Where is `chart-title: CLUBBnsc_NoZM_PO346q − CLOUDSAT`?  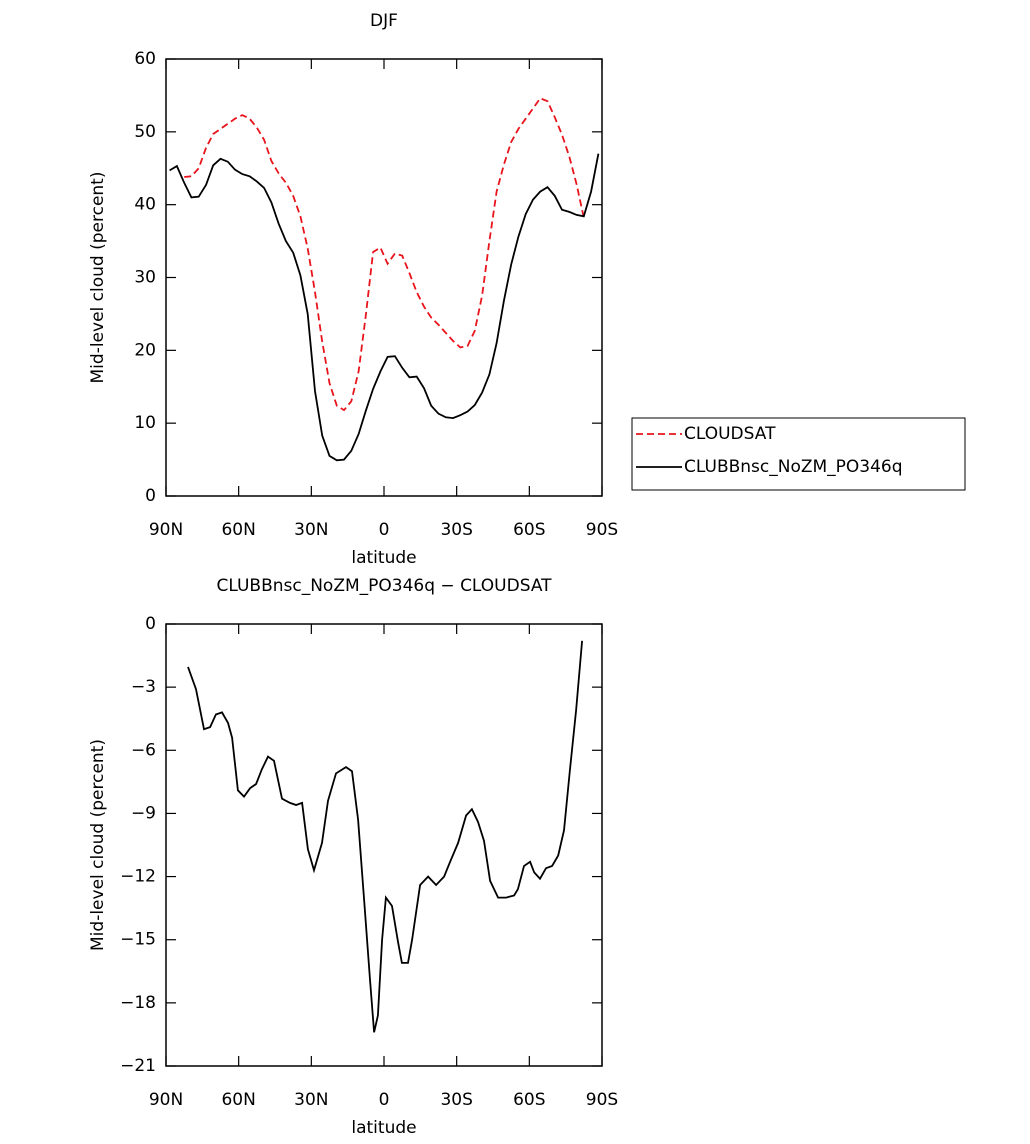
chart-title: CLUBBnsc_NoZM_PO346q − CLOUDSAT is located at coordinates (384, 586).